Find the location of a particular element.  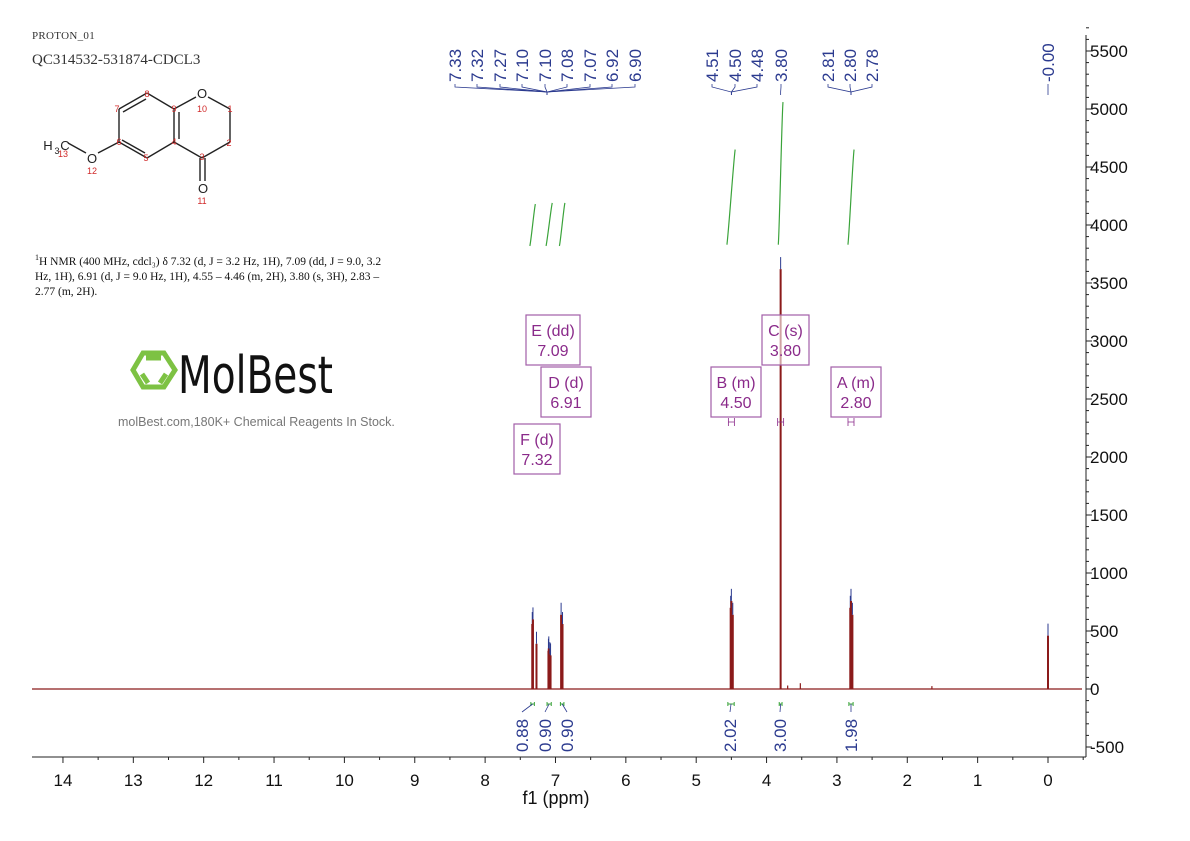

x-tick-label: 12 is located at coordinates (203, 780).